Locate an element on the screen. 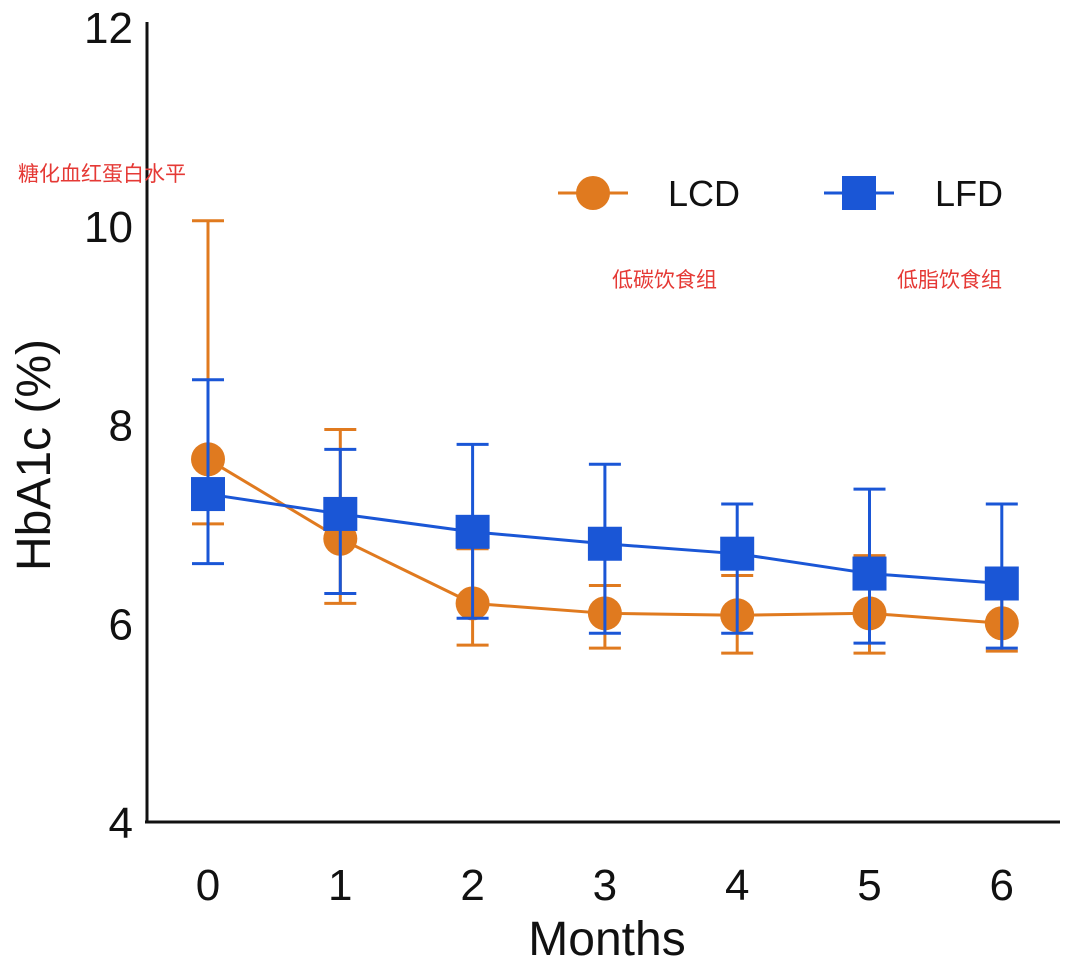 This screenshot has height=963, width=1080. x-axis-title: Months is located at coordinates (606, 938).